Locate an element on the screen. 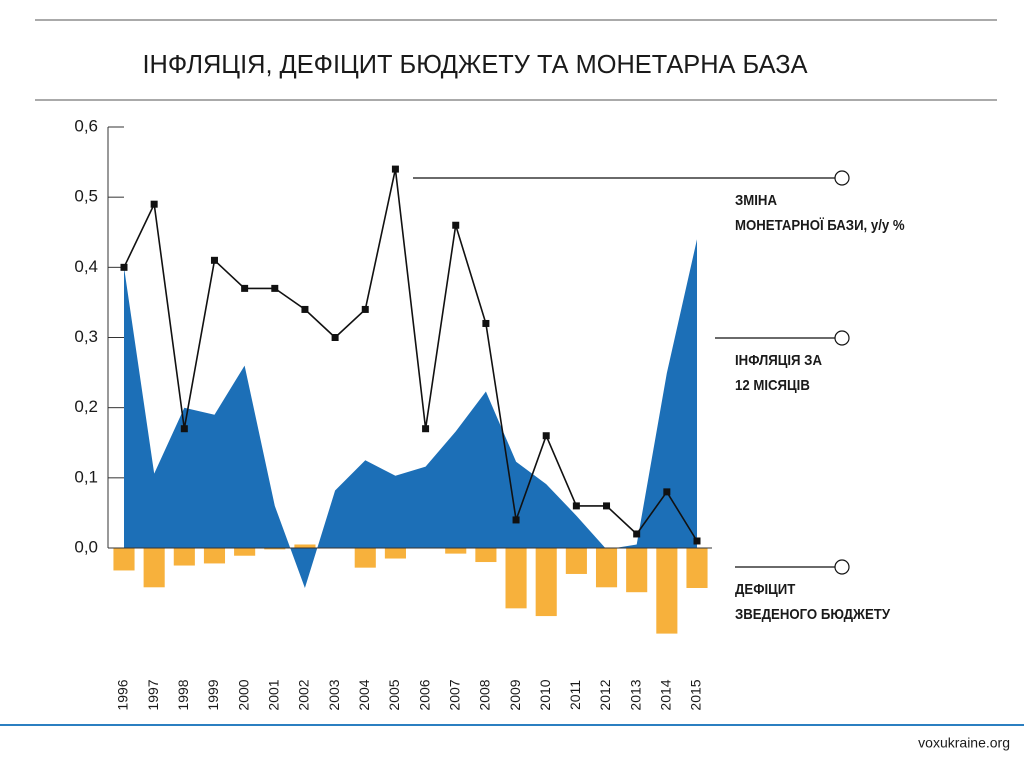  x-tick-label: 2012 is located at coordinates (605, 694).